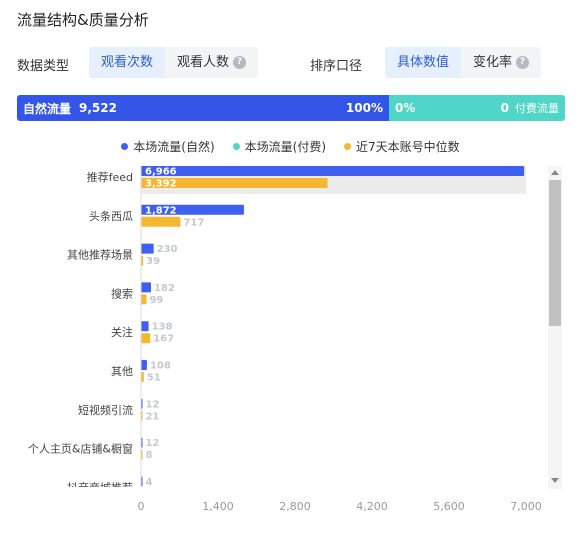  Describe the element at coordinates (167, 249) in the screenshot. I see `bar-value-label: 230` at that location.